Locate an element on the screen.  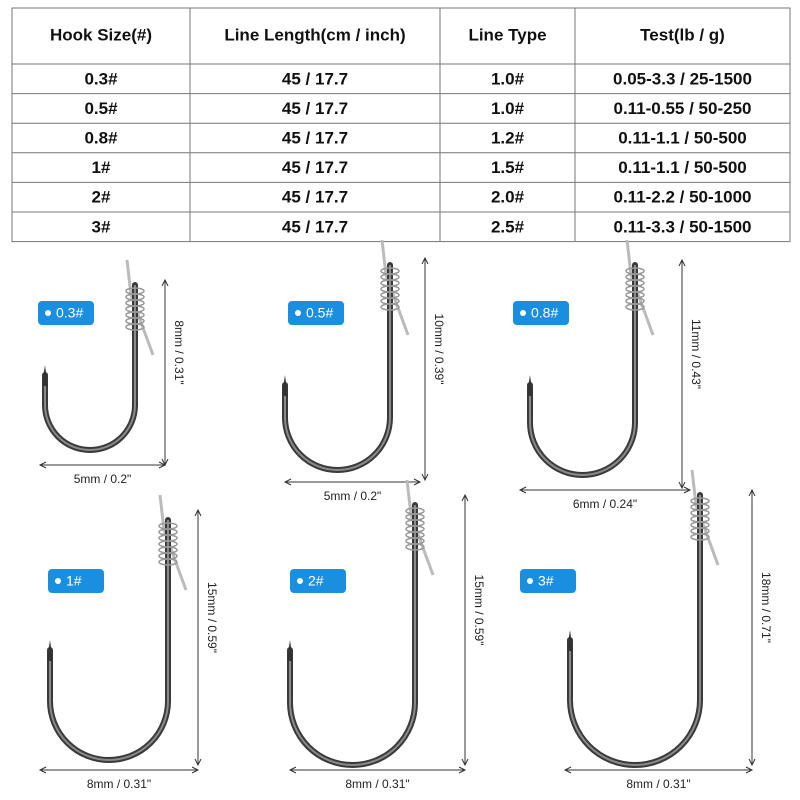
size-label: 3# is located at coordinates (546, 581).